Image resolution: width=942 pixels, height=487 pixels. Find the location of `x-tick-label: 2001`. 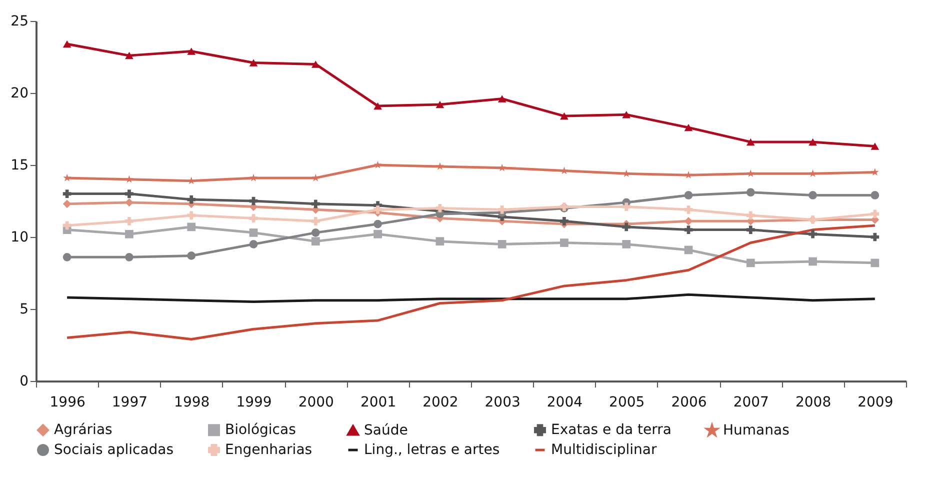

x-tick-label: 2001 is located at coordinates (378, 402).